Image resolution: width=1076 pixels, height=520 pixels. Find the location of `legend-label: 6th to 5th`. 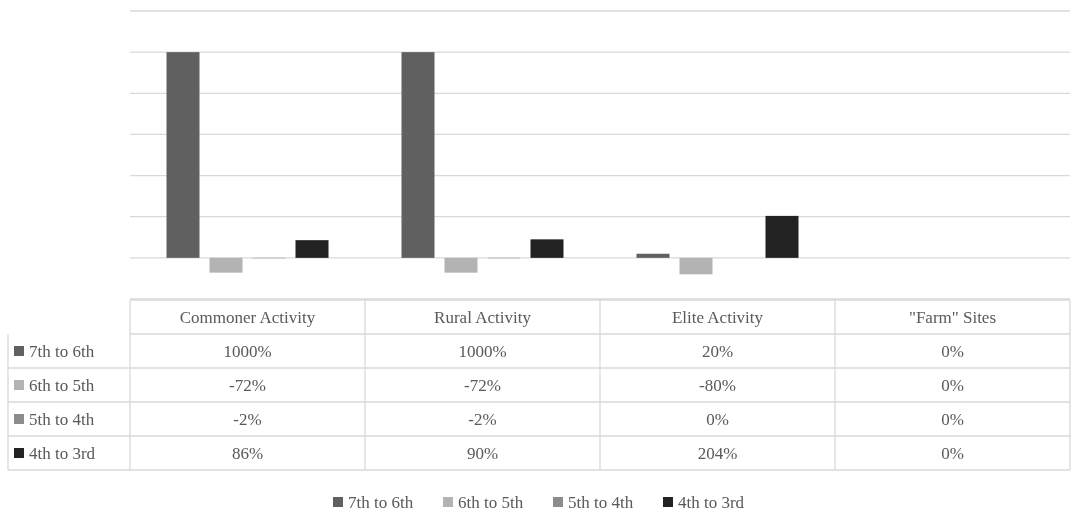

legend-label: 6th to 5th is located at coordinates (62, 385).